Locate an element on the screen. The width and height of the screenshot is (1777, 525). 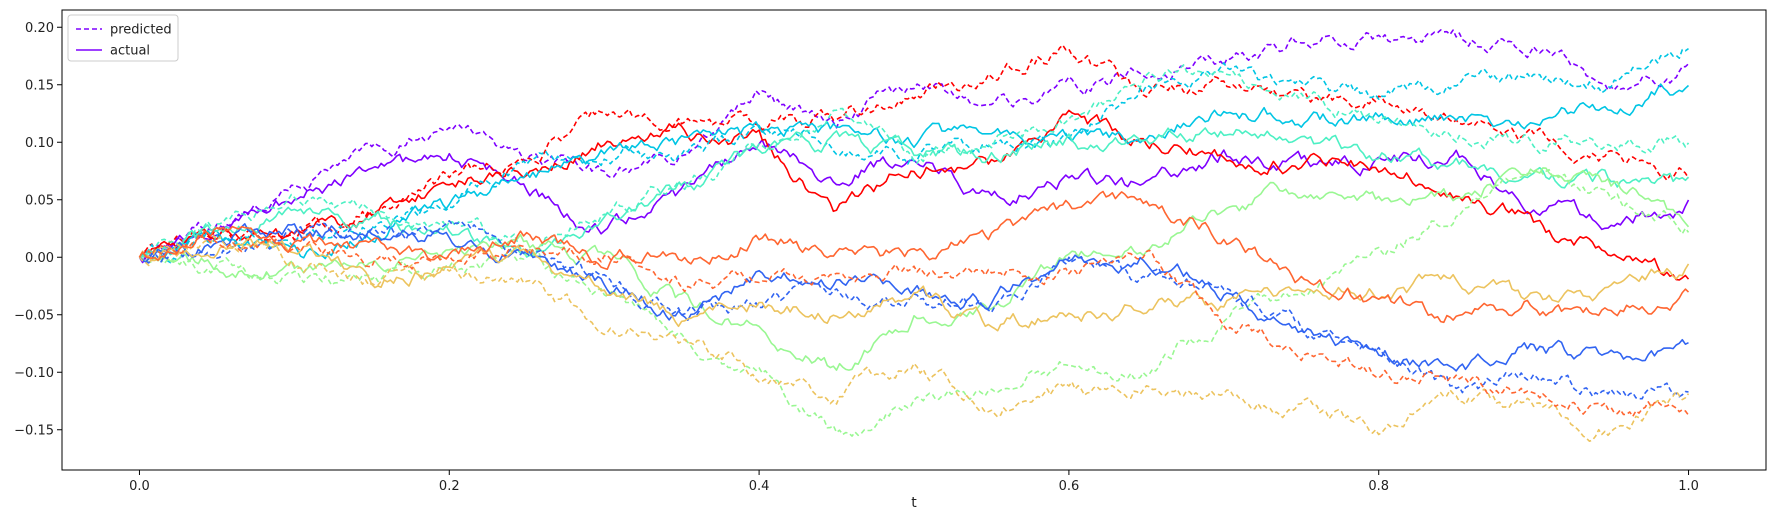
x-tick-label: 1.0 is located at coordinates (1688, 486).